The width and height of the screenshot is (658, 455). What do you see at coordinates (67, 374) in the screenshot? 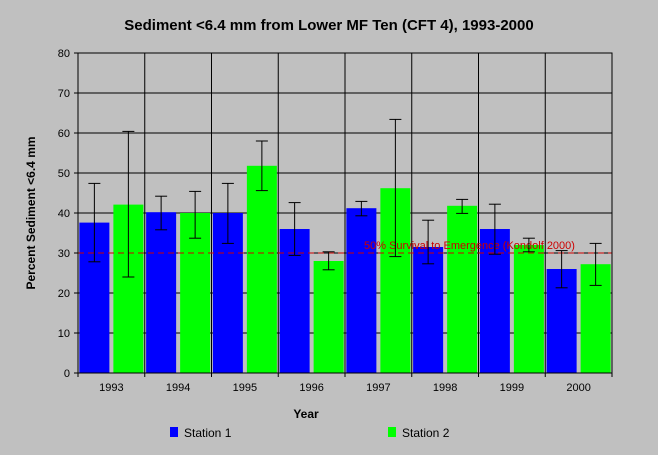
I see `y-tick-label: 0` at bounding box center [67, 374].